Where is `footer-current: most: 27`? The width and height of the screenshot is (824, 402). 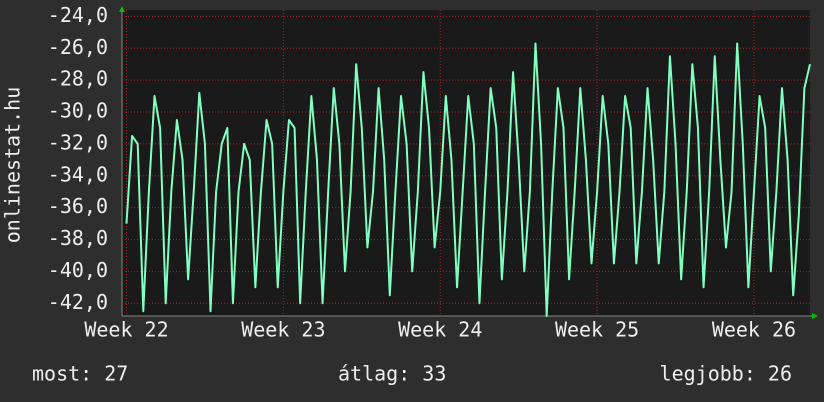 footer-current: most: 27 is located at coordinates (80, 374).